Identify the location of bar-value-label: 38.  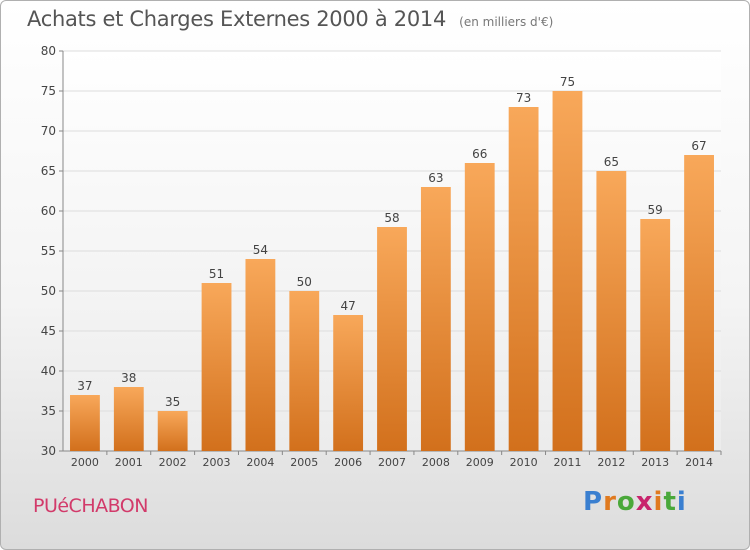
(128, 378).